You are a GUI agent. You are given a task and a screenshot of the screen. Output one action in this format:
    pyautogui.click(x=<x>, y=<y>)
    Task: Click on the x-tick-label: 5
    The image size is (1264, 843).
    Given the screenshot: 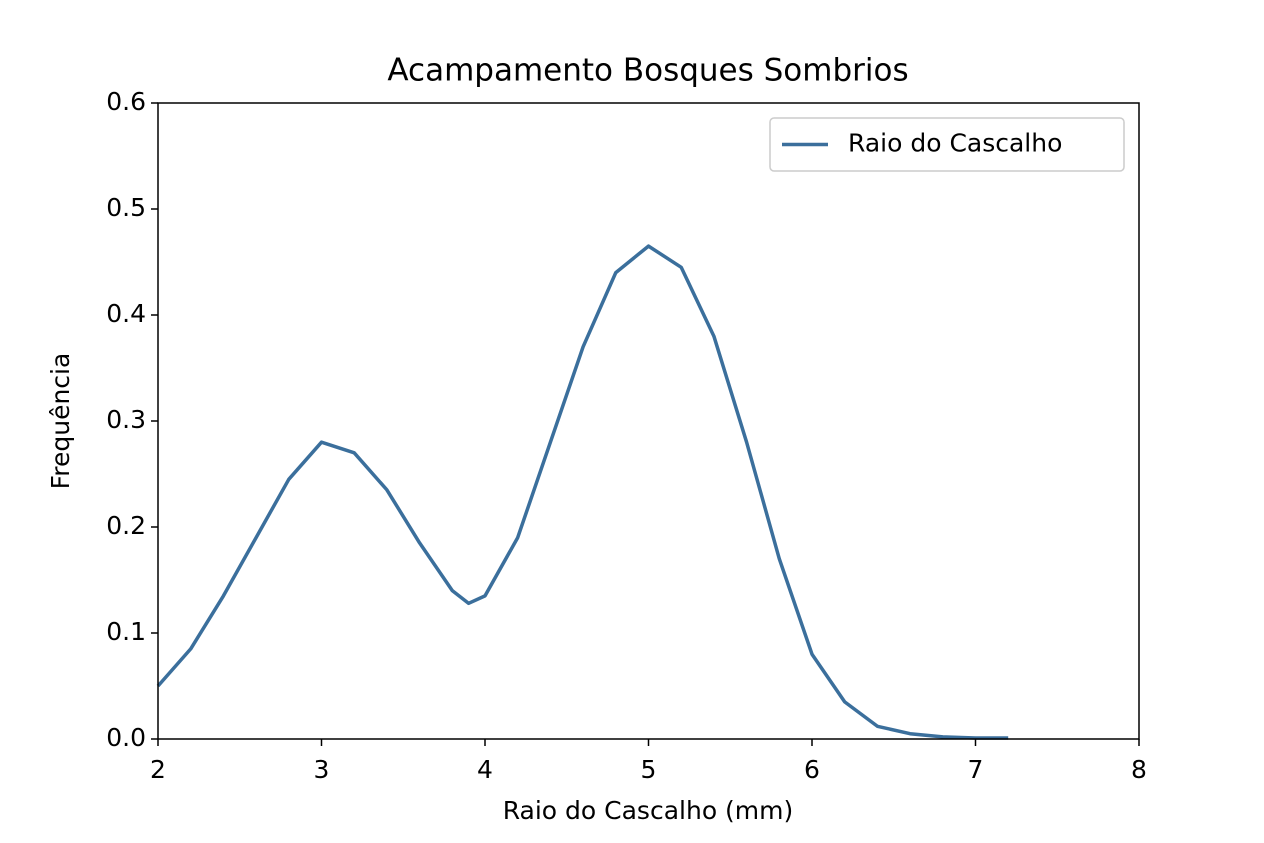 What is the action you would take?
    pyautogui.click(x=649, y=769)
    